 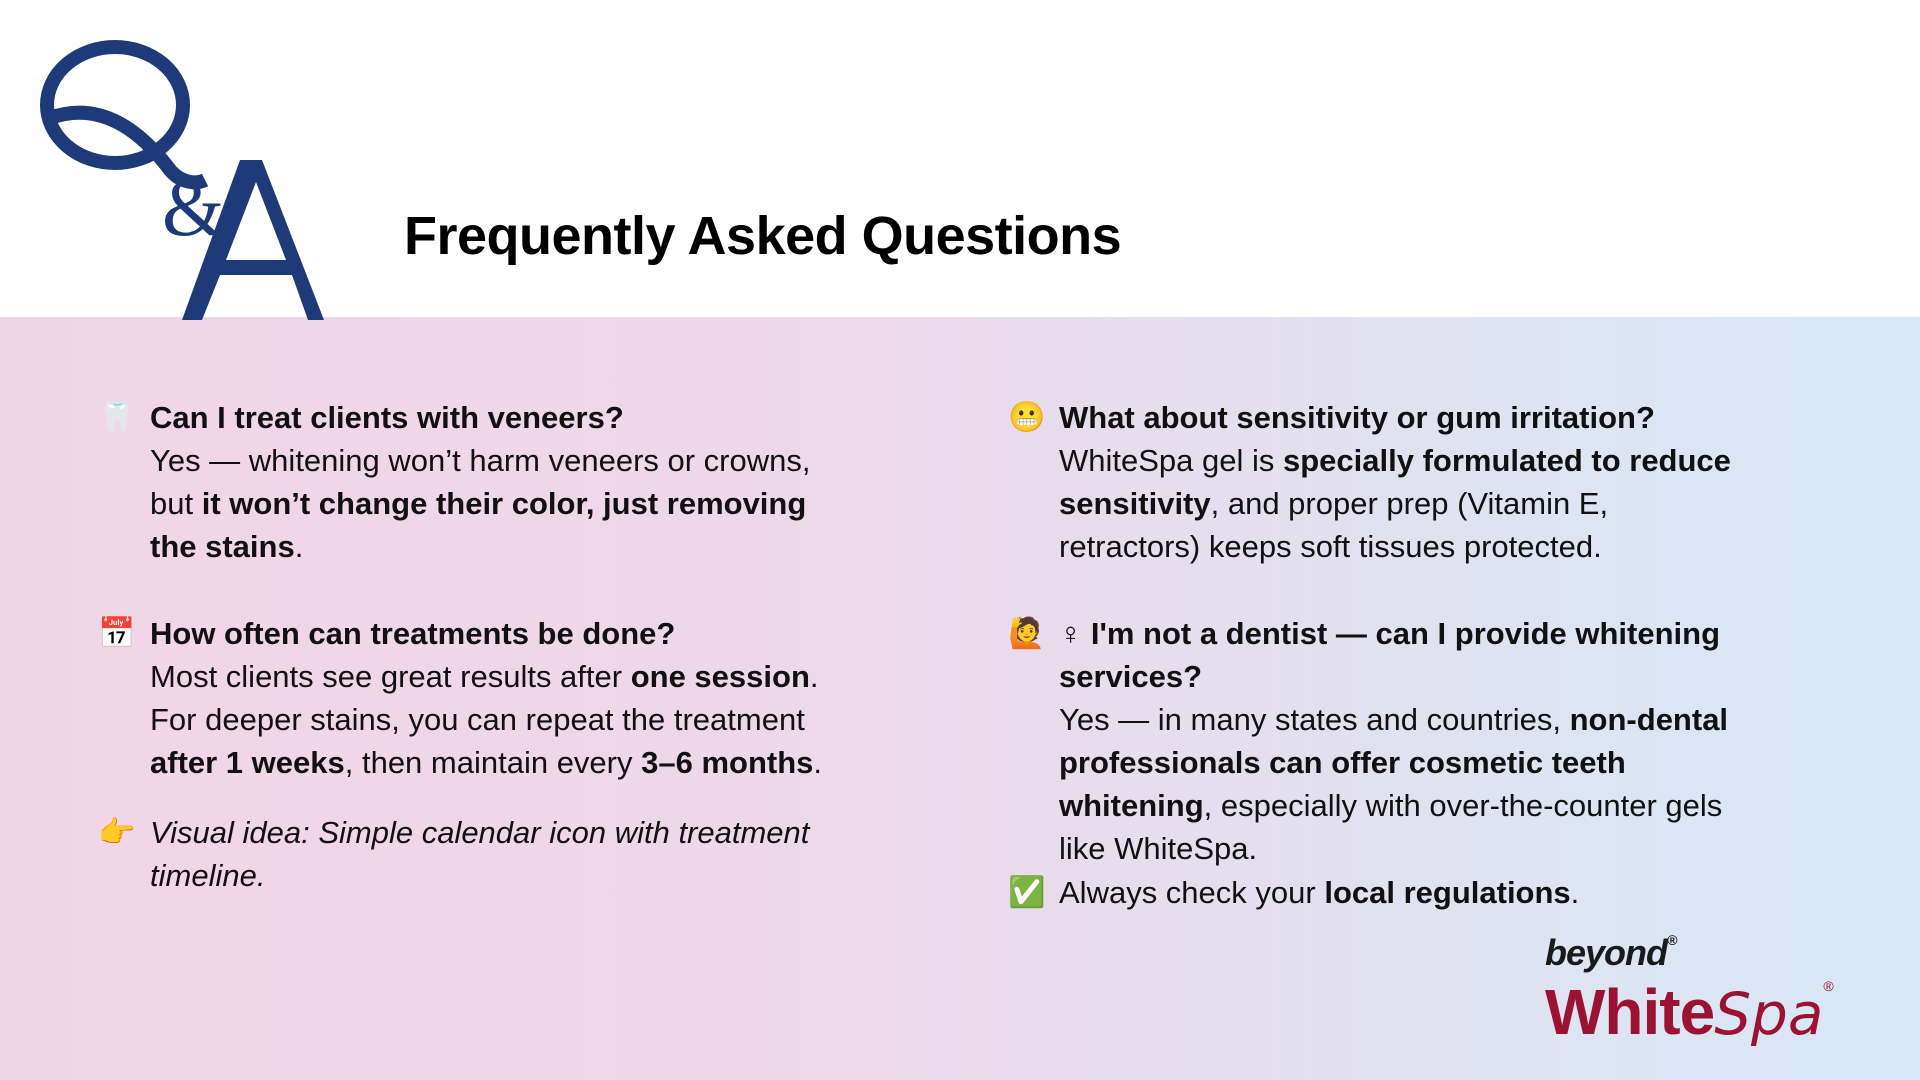 I want to click on beyond-whitespa-logo: beyond® WhiteSpa®, so click(x=1689, y=989).